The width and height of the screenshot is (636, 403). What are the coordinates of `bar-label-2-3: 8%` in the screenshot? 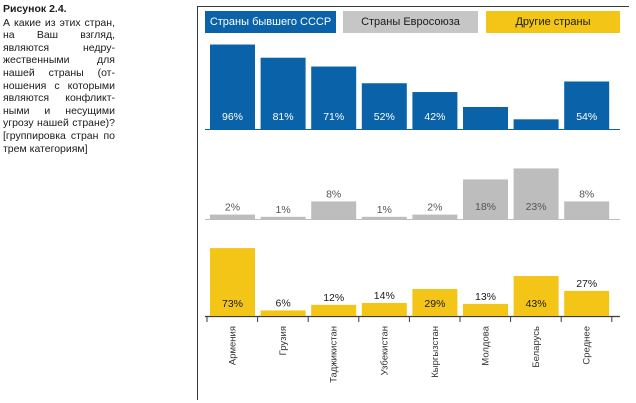 It's located at (333, 194).